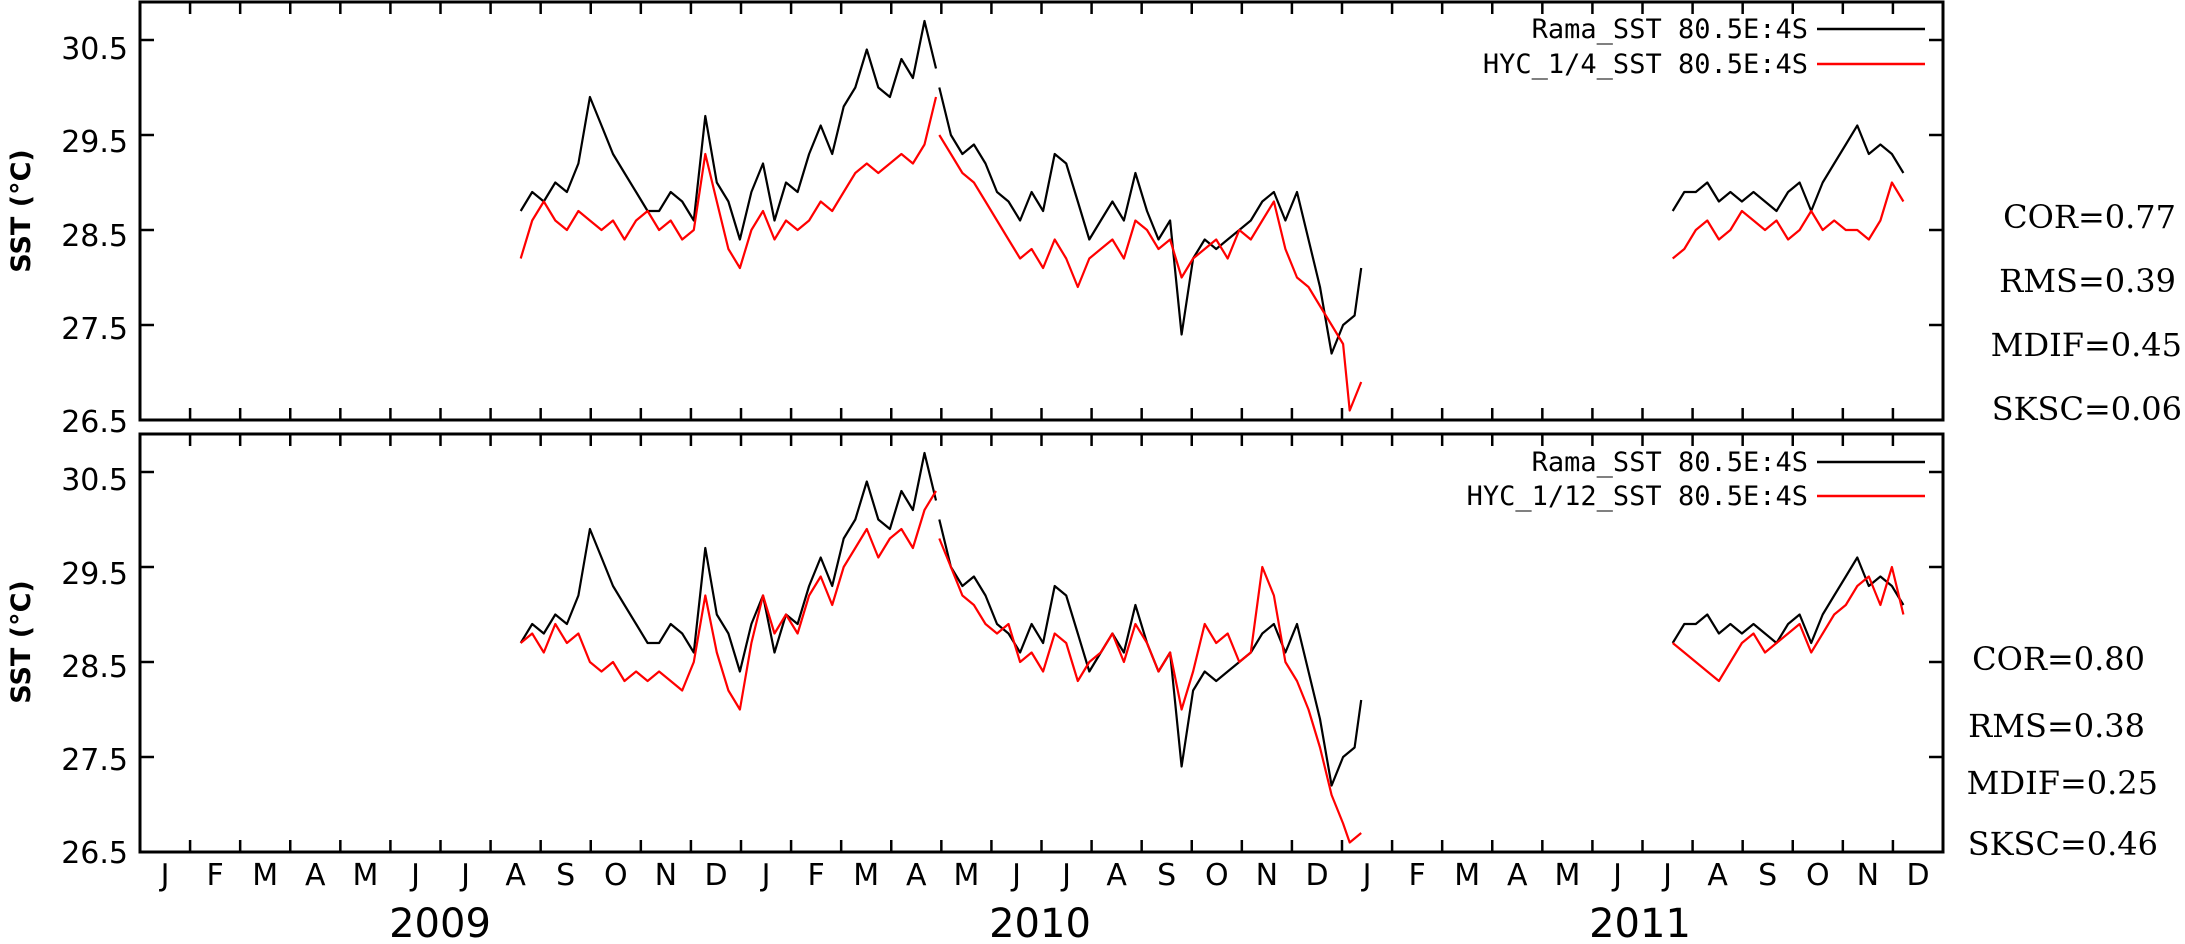 This screenshot has height=944, width=2185. Describe the element at coordinates (2086, 345) in the screenshot. I see `stat-mdif: MDIF=0.45` at that location.